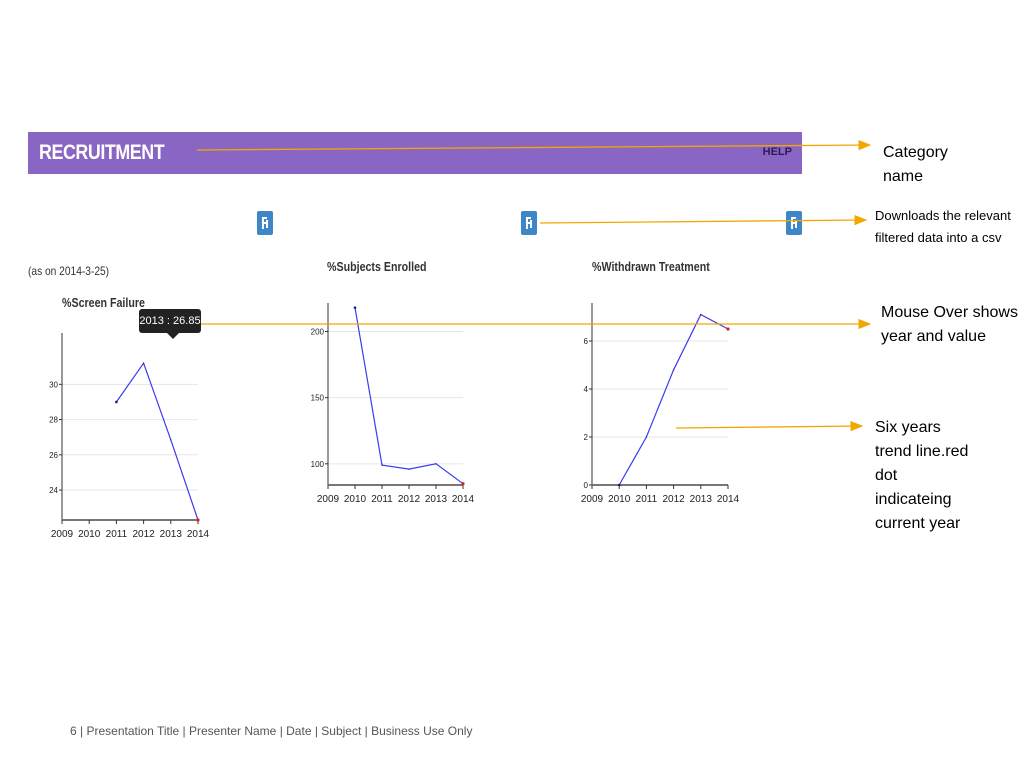 Image resolution: width=1024 pixels, height=768 pixels. What do you see at coordinates (908, 427) in the screenshot?
I see `note-line: Six years` at bounding box center [908, 427].